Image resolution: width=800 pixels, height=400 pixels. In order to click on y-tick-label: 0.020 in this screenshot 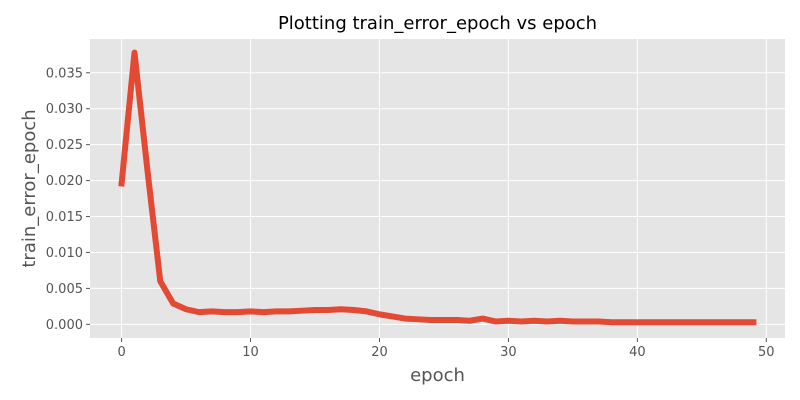, I will do `click(64, 181)`.